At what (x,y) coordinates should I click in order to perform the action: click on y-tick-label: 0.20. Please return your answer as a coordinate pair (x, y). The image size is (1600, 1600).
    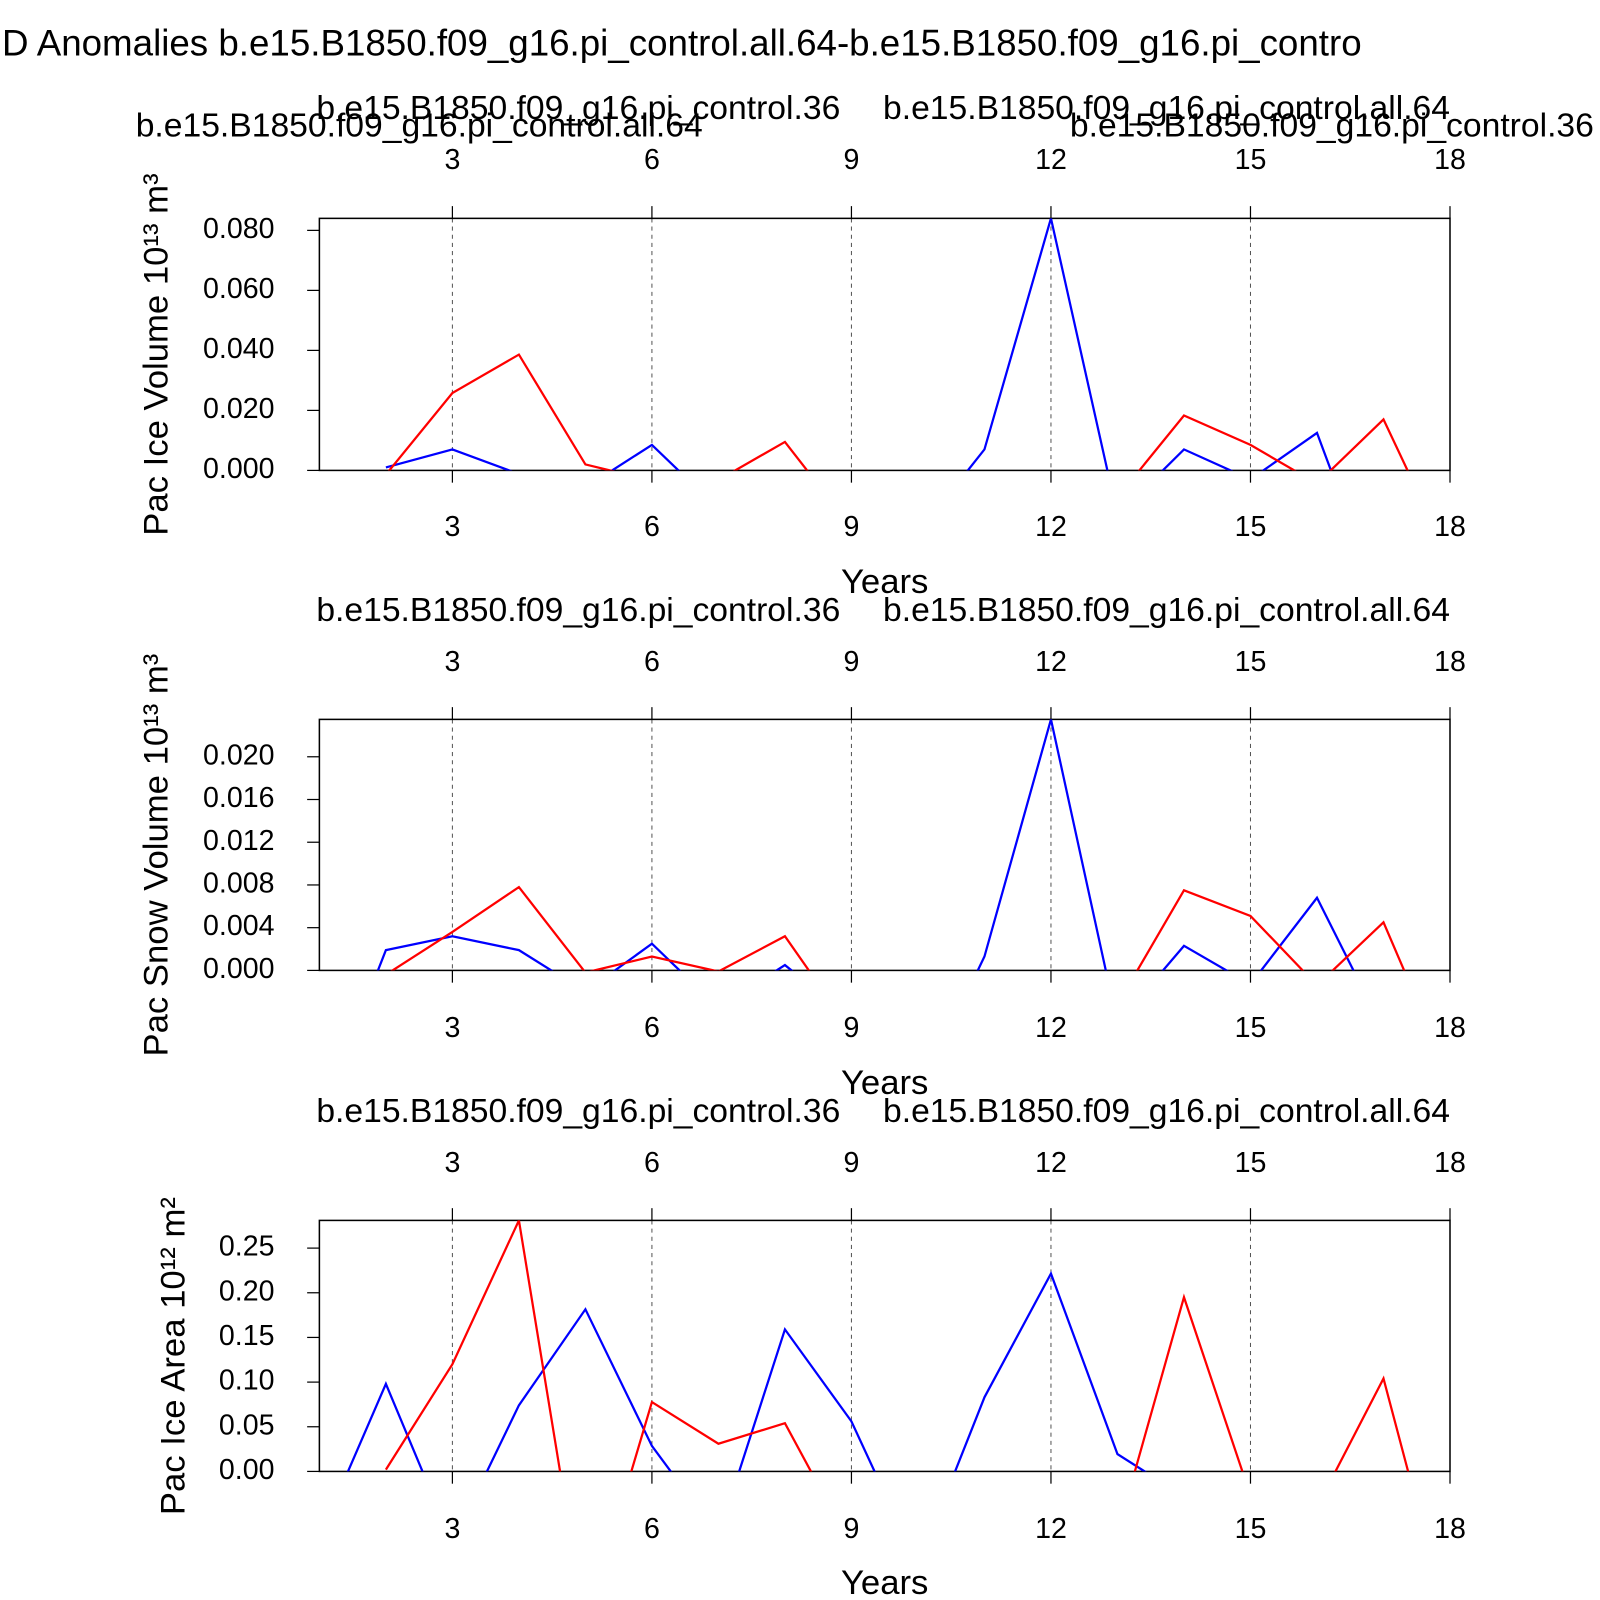
    Looking at the image, I should click on (247, 1291).